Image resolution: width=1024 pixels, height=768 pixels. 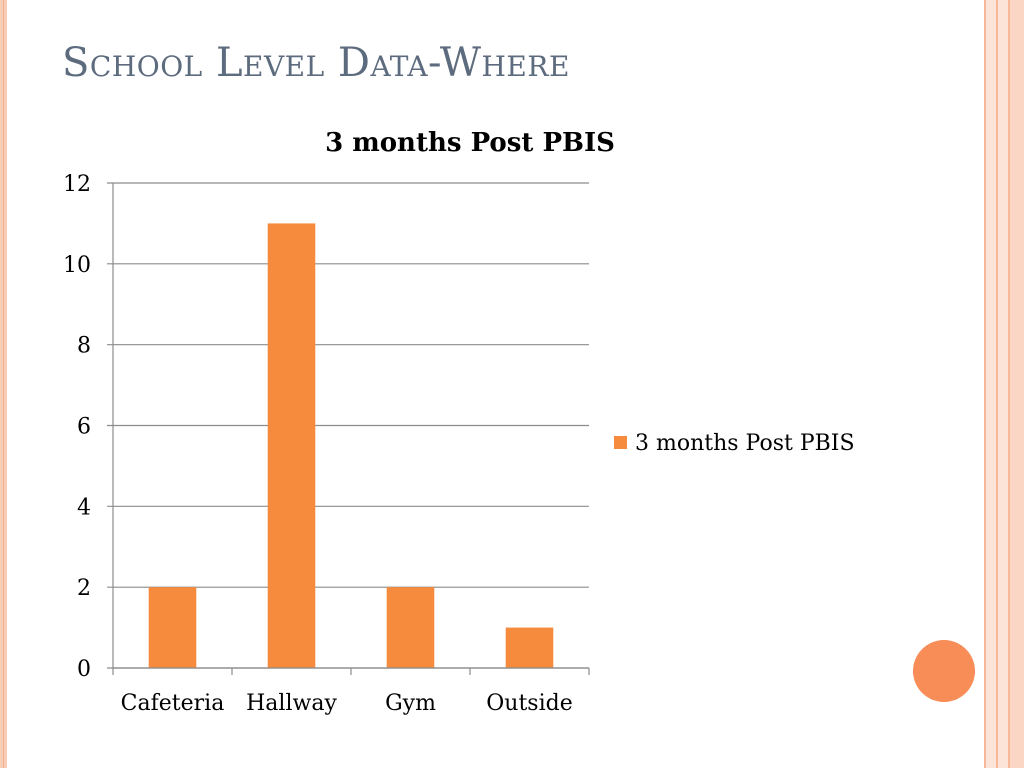 What do you see at coordinates (944, 671) in the screenshot?
I see `orange-circle-decoration` at bounding box center [944, 671].